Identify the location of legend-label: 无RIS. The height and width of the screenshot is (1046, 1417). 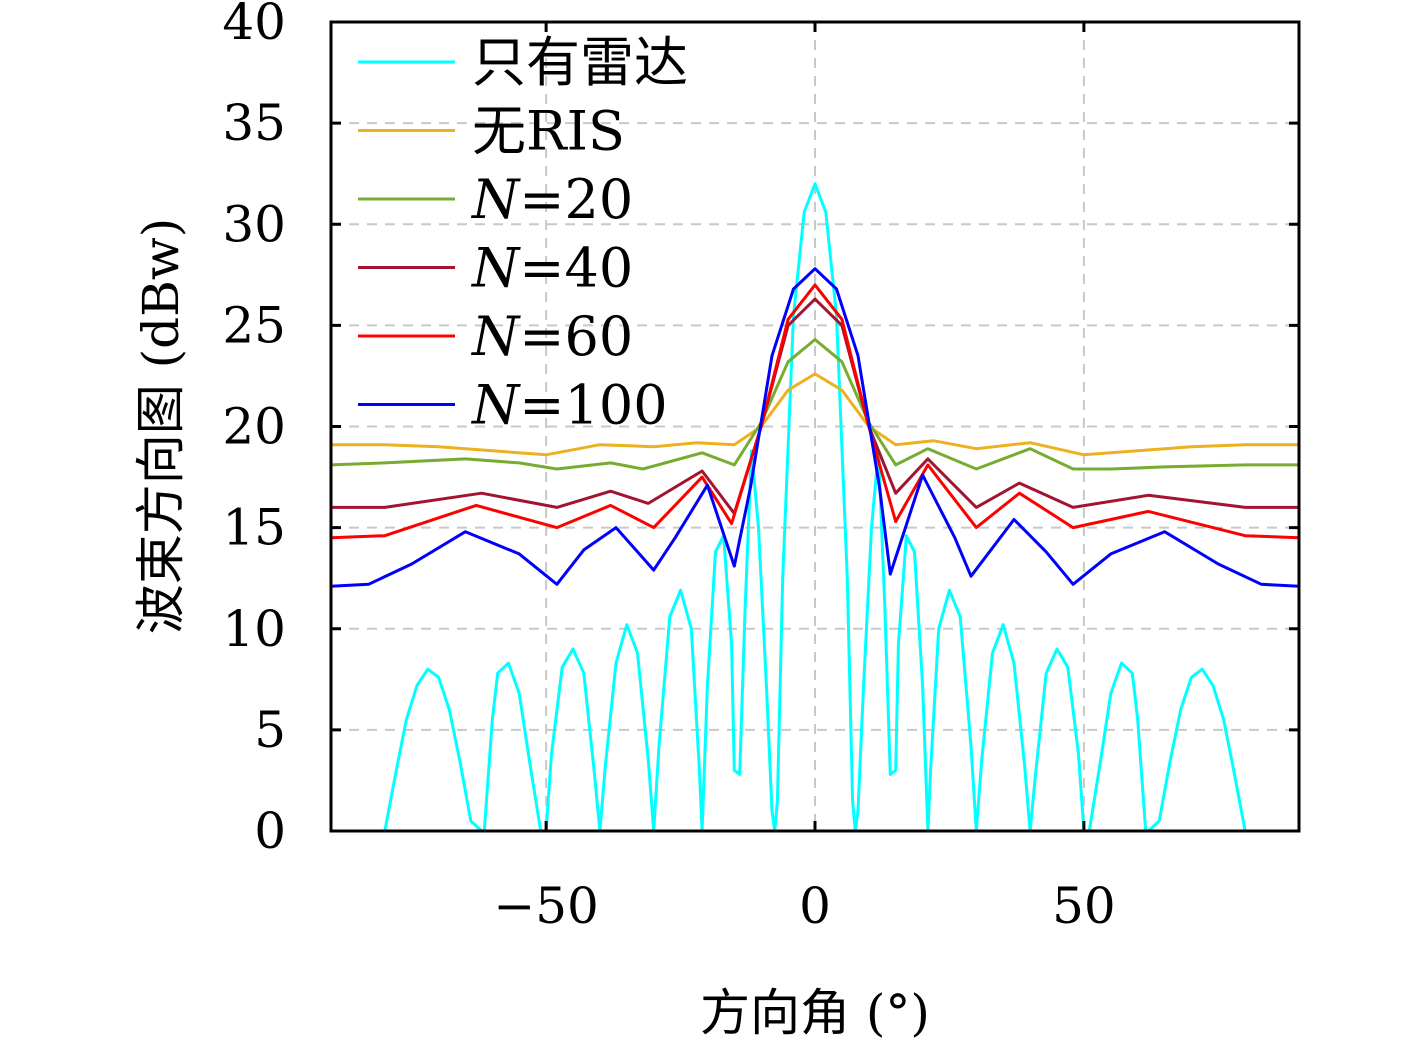
(548, 131).